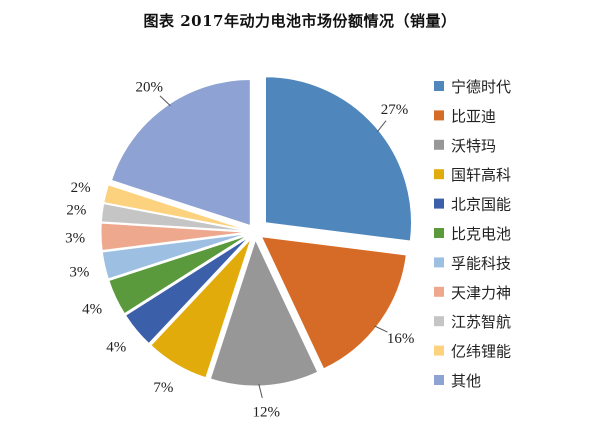  I want to click on legend-item-3: 沃特玛, so click(465, 146).